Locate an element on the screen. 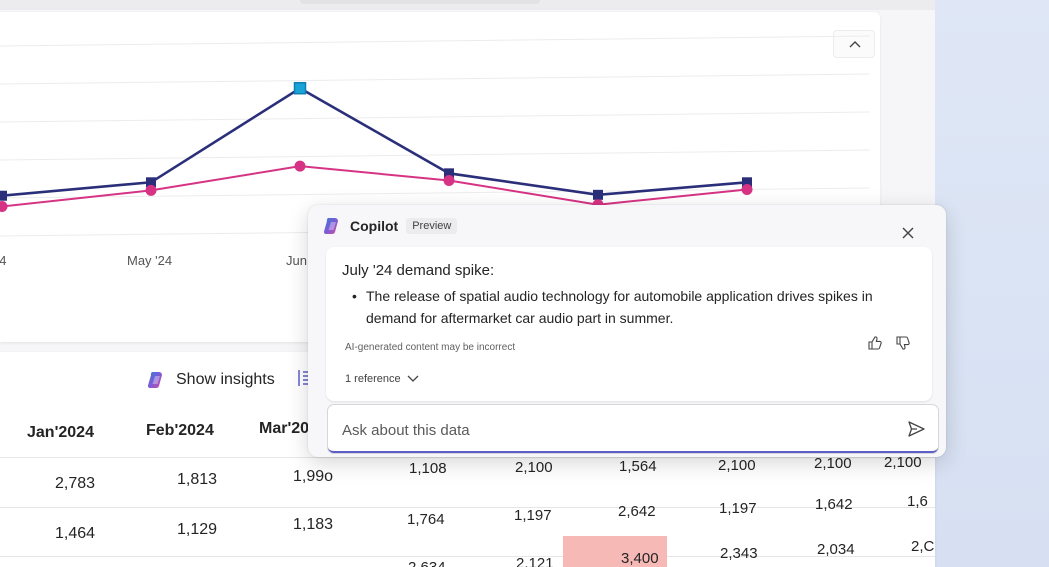 Image resolution: width=1049 pixels, height=567 pixels. table-cell: 2,034 is located at coordinates (836, 549).